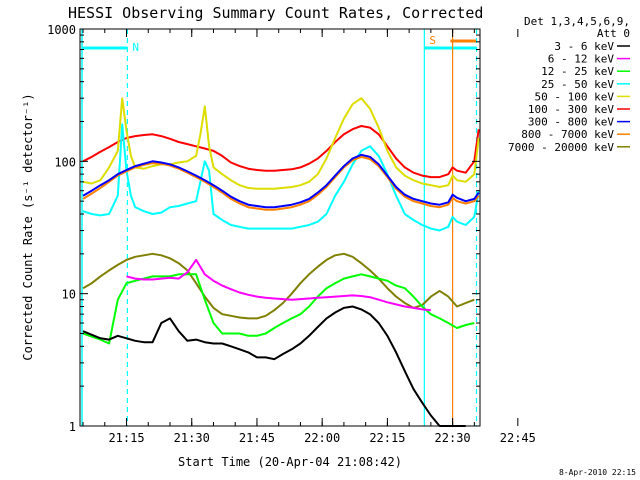 The width and height of the screenshot is (640, 480). What do you see at coordinates (322, 438) in the screenshot?
I see `x-tick-label: 22:00` at bounding box center [322, 438].